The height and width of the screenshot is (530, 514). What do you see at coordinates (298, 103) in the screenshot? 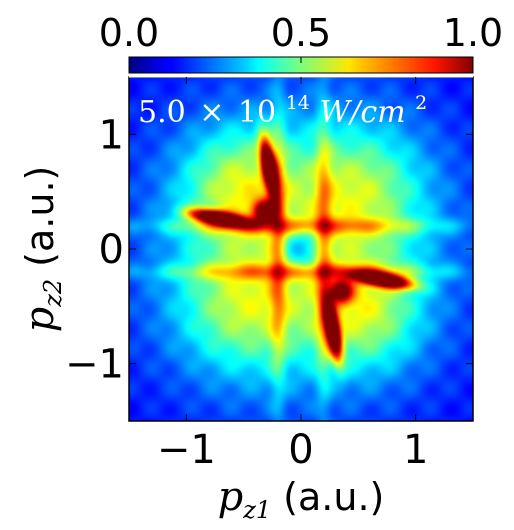
I see `annotation-exponent: 14` at bounding box center [298, 103].